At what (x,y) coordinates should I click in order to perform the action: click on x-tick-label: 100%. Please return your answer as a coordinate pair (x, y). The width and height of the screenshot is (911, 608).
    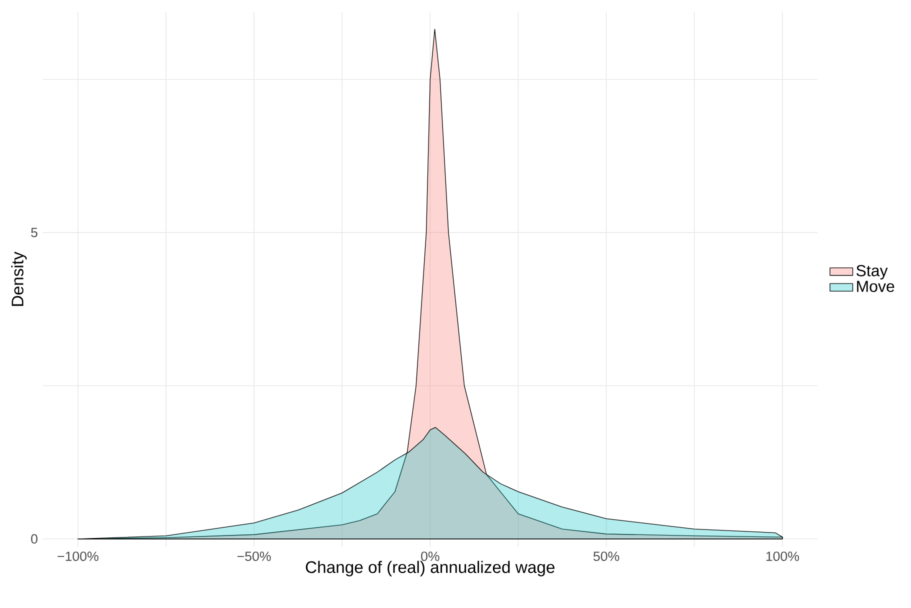
    Looking at the image, I should click on (782, 556).